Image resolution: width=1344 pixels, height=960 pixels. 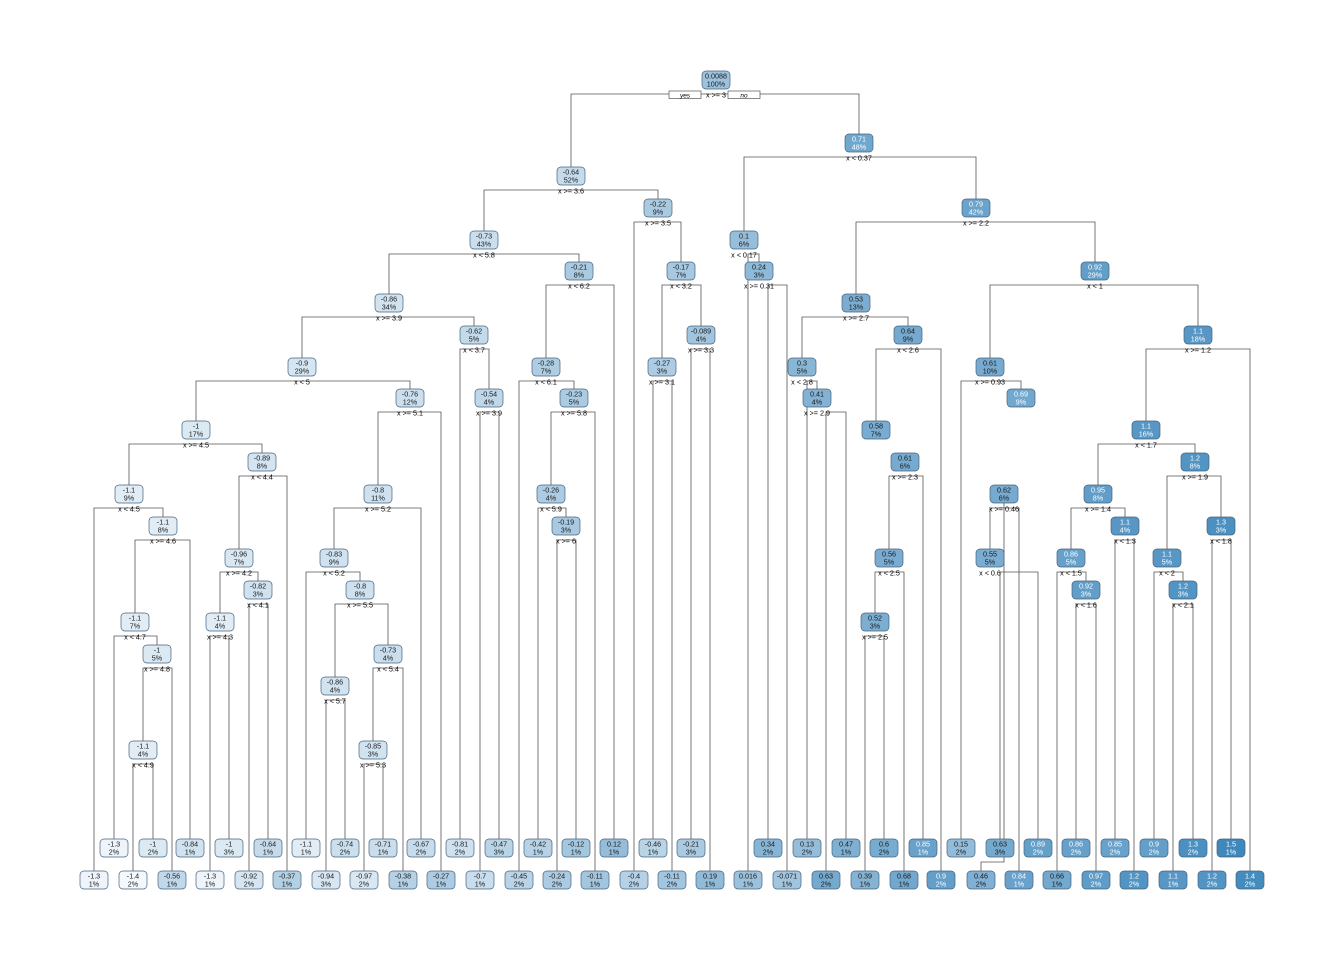 I want to click on node-value-36: -0.45, so click(x=519, y=876).